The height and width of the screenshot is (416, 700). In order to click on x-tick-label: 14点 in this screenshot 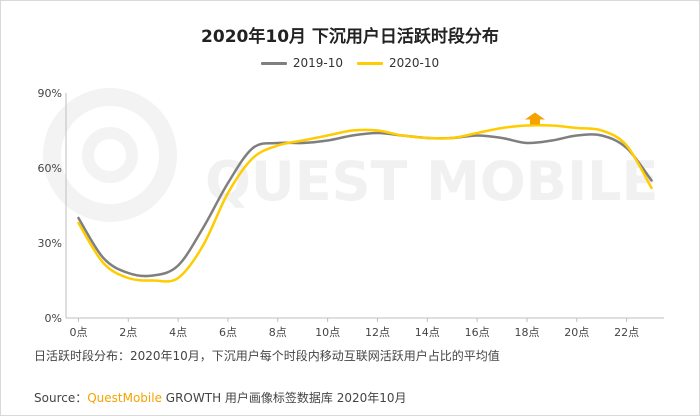, I will do `click(427, 332)`.